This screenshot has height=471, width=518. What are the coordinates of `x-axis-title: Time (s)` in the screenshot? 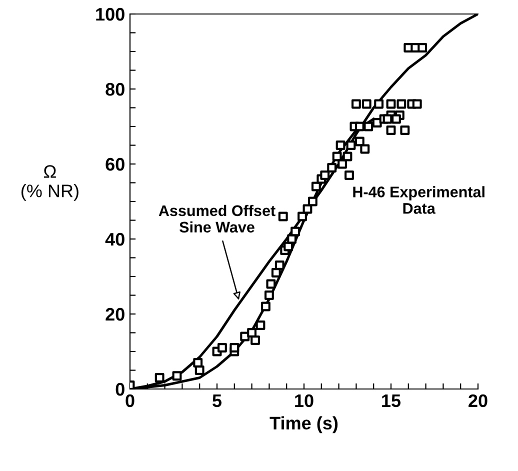 It's located at (304, 425).